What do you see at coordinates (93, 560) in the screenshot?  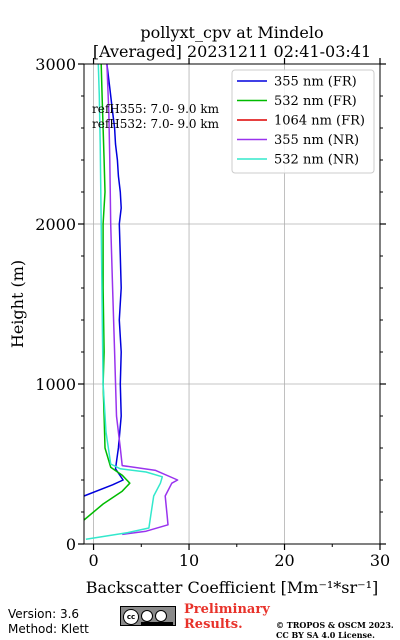 I see `x-tick-label: 0` at bounding box center [93, 560].